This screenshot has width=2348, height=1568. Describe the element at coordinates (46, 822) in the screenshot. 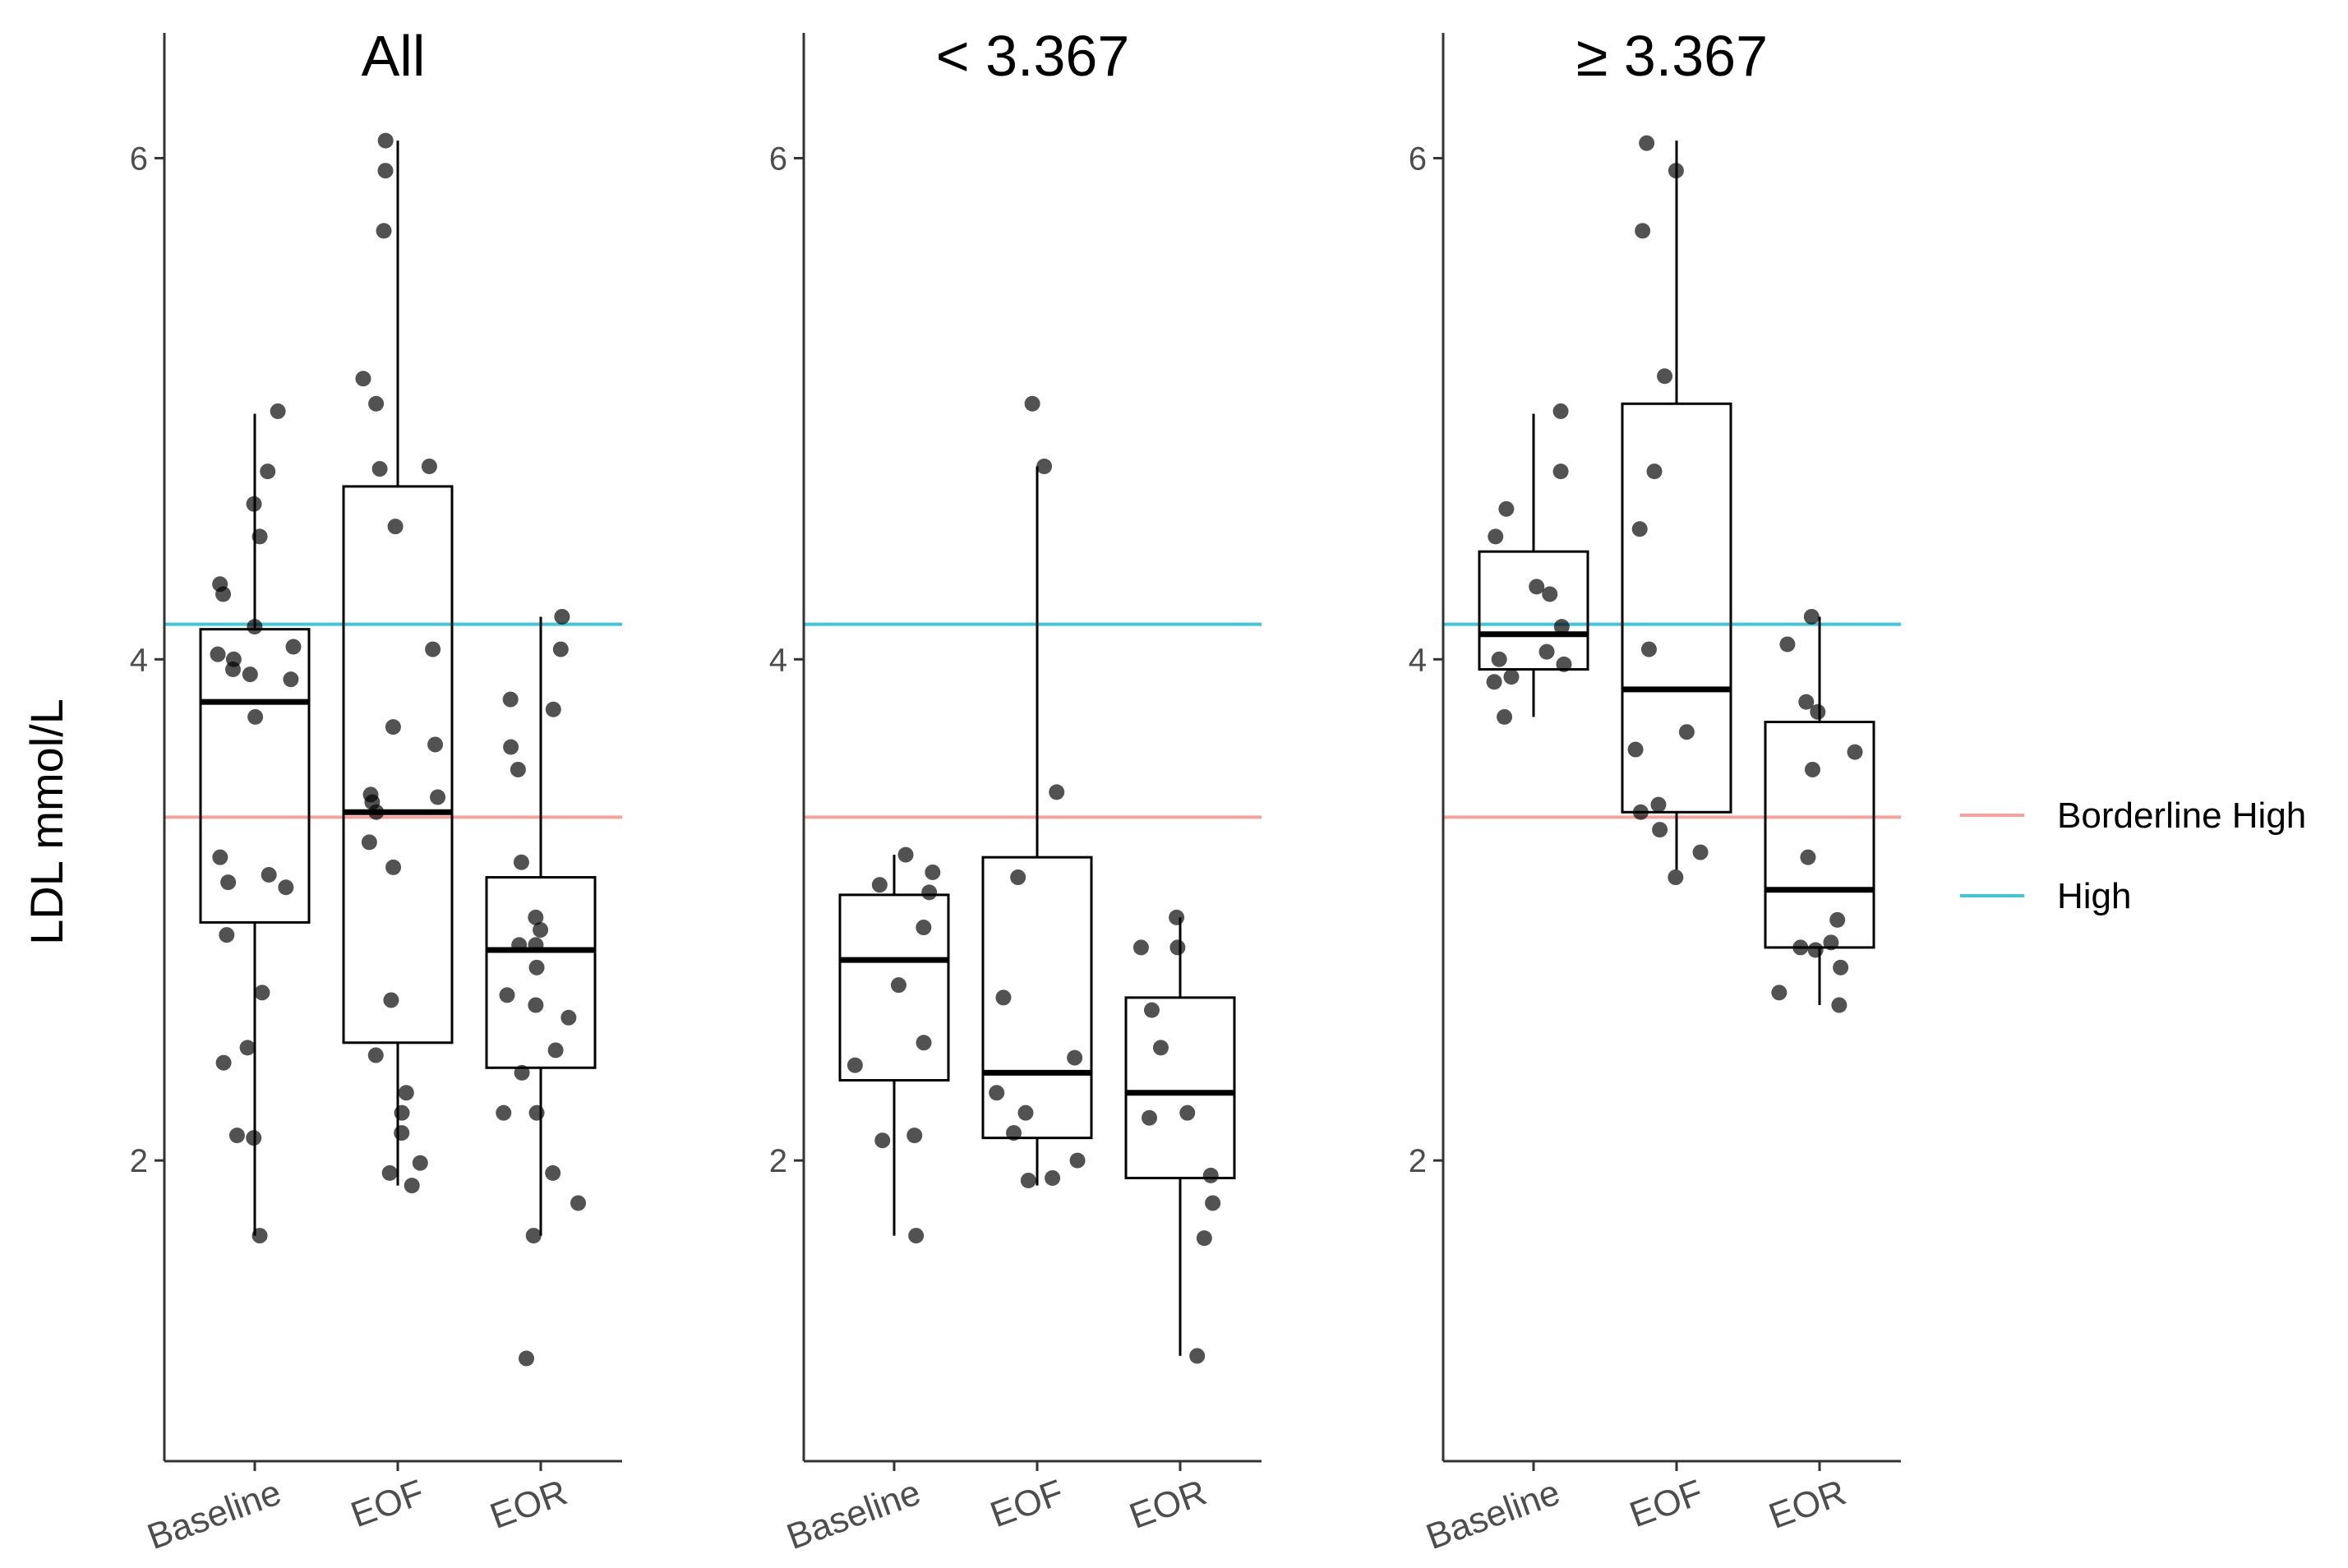

I see `y-axis-label: LDL mmol/L` at that location.